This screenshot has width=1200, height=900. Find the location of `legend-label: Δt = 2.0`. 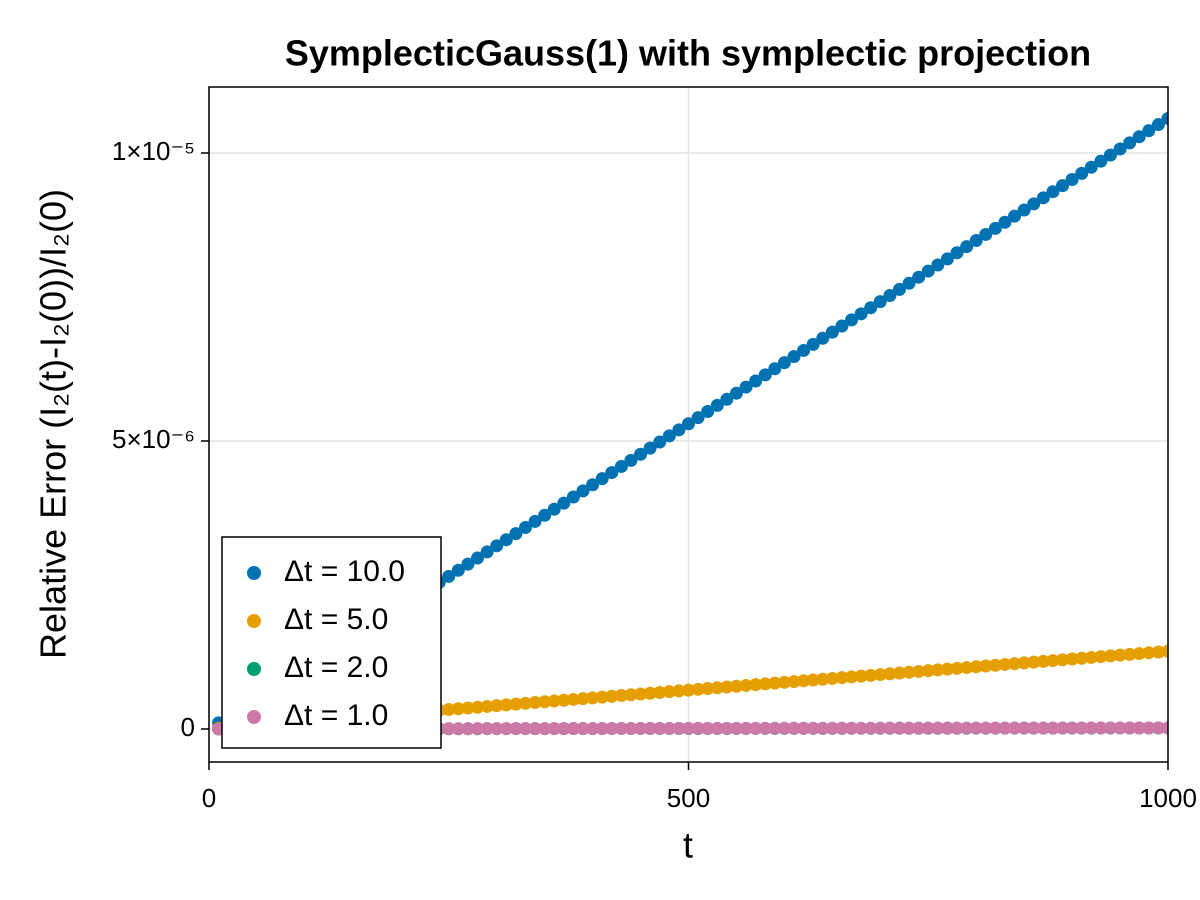

legend-label: Δt = 2.0 is located at coordinates (336, 667).